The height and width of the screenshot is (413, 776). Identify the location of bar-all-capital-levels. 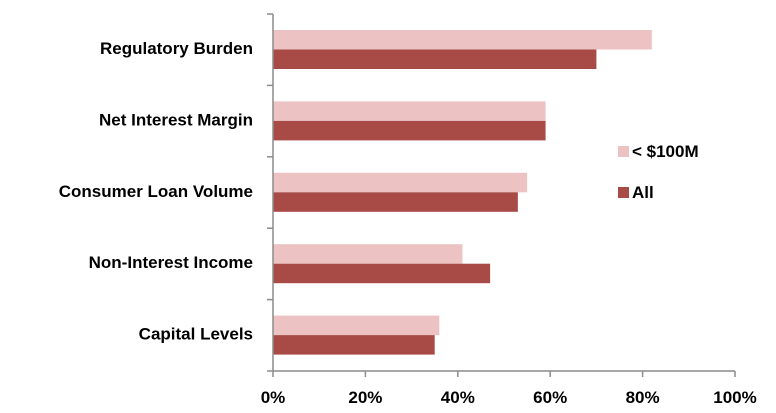
(354, 345).